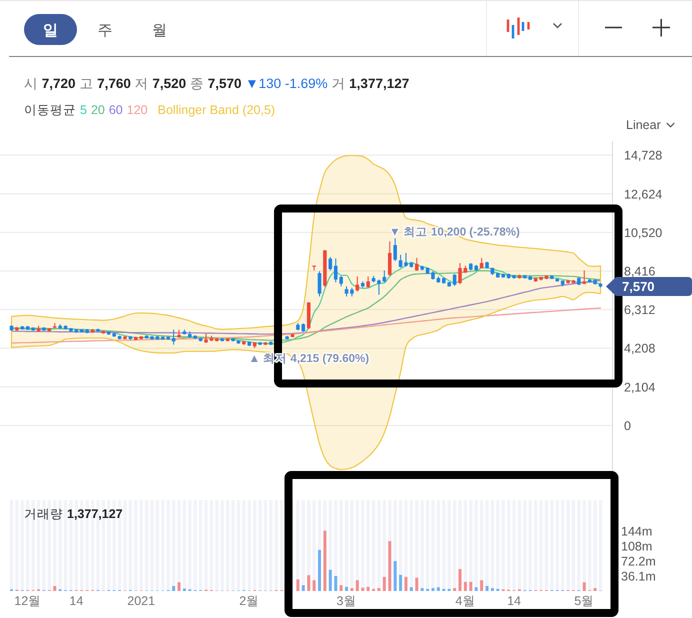  Describe the element at coordinates (43, 514) in the screenshot. I see `text: 거래량` at that location.